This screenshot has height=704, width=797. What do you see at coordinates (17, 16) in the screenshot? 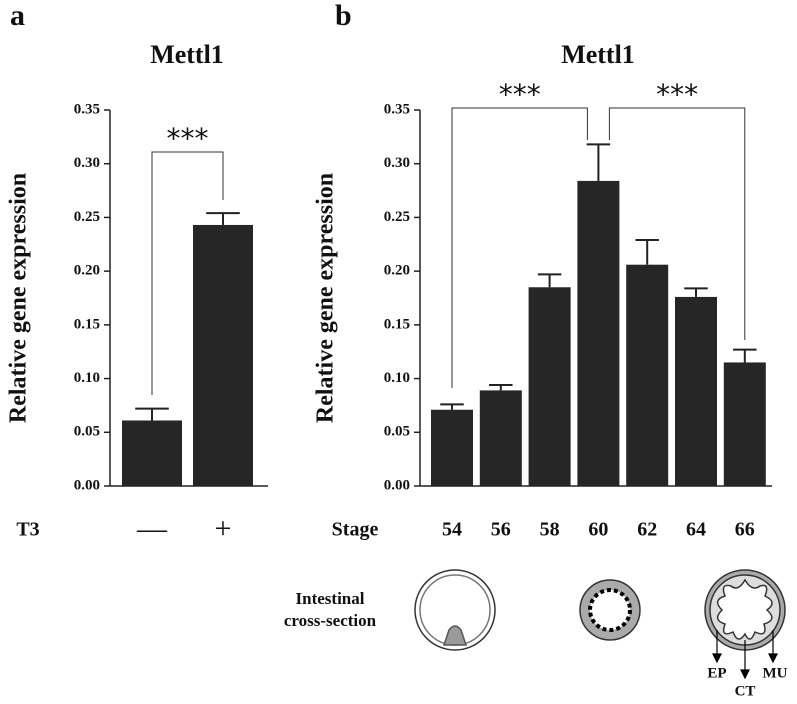
I see `panel-label: a` at bounding box center [17, 16].